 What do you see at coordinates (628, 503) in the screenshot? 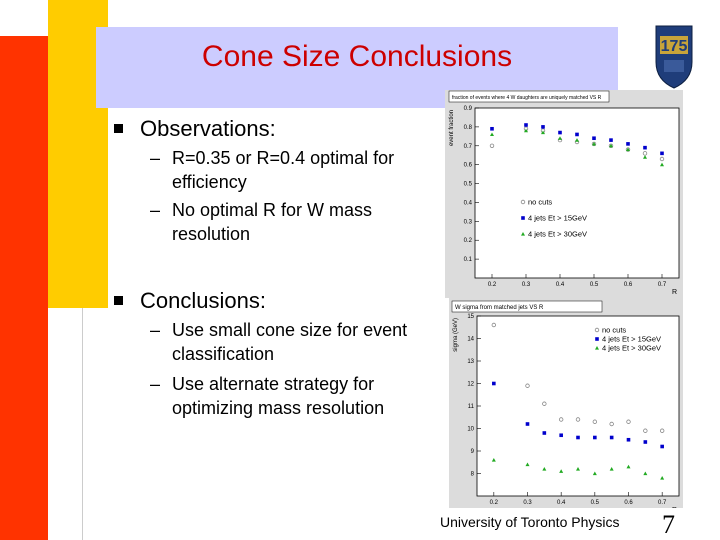
I see `x-tick-label: 0.6` at bounding box center [628, 503].